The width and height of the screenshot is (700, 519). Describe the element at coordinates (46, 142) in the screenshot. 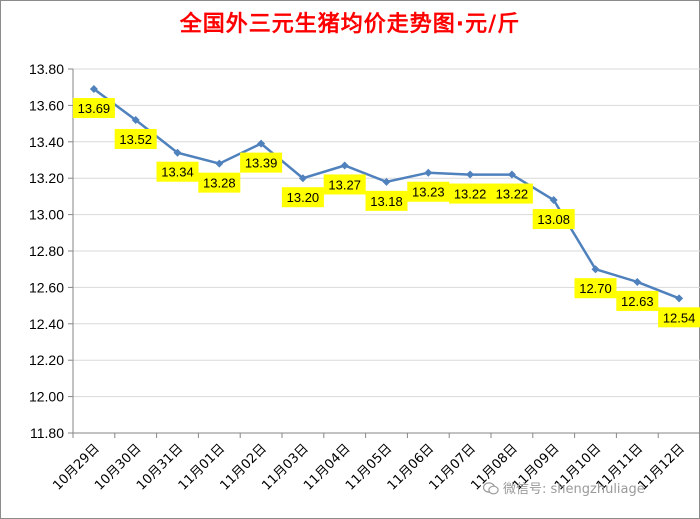

I see `y-tick-label: 13.40` at that location.